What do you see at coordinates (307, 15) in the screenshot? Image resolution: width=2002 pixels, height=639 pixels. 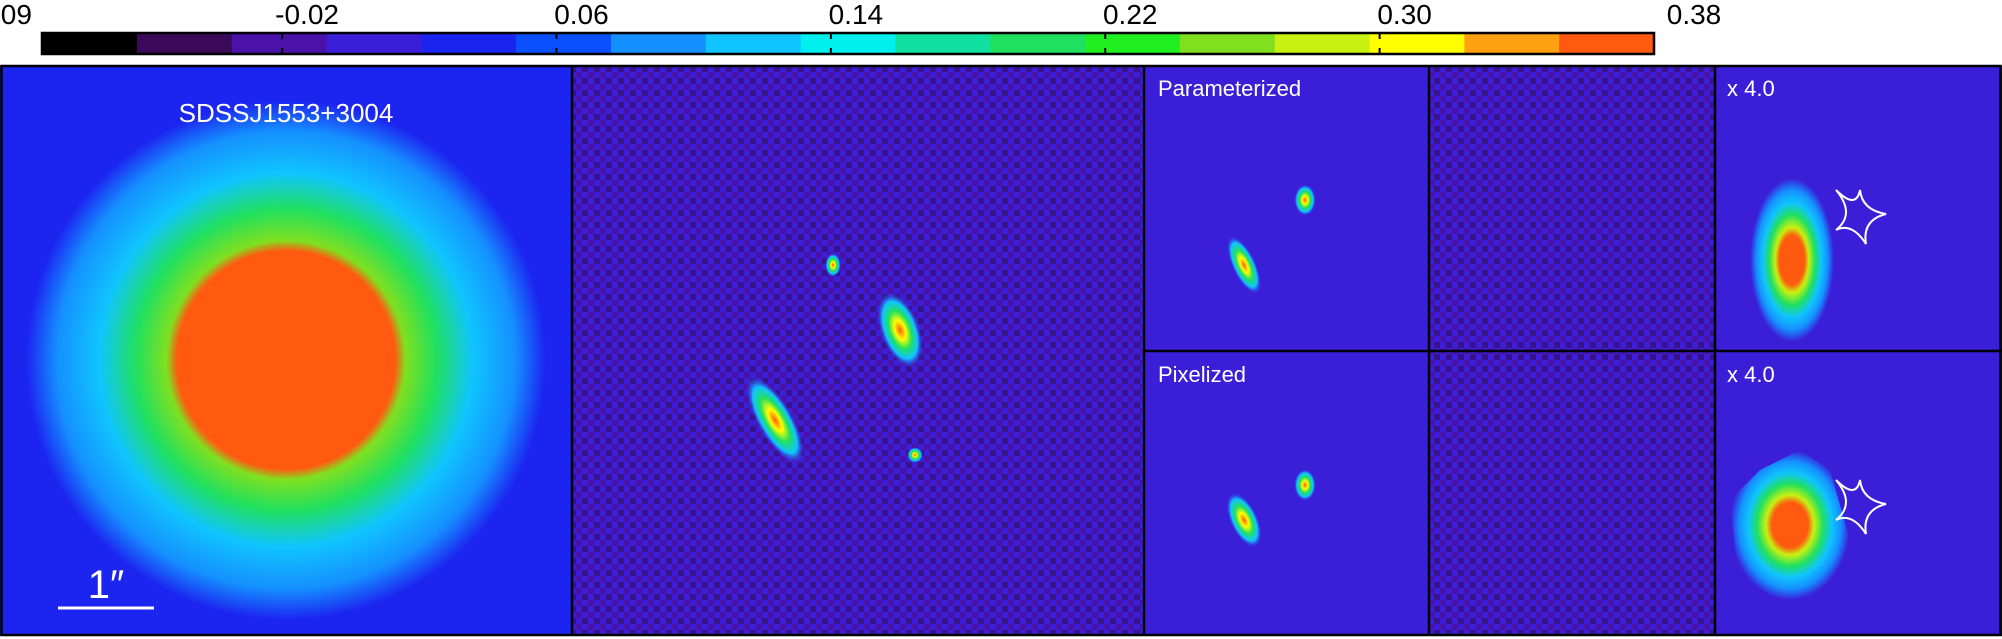 I see `colorbar-tick-label: -0.02` at bounding box center [307, 15].